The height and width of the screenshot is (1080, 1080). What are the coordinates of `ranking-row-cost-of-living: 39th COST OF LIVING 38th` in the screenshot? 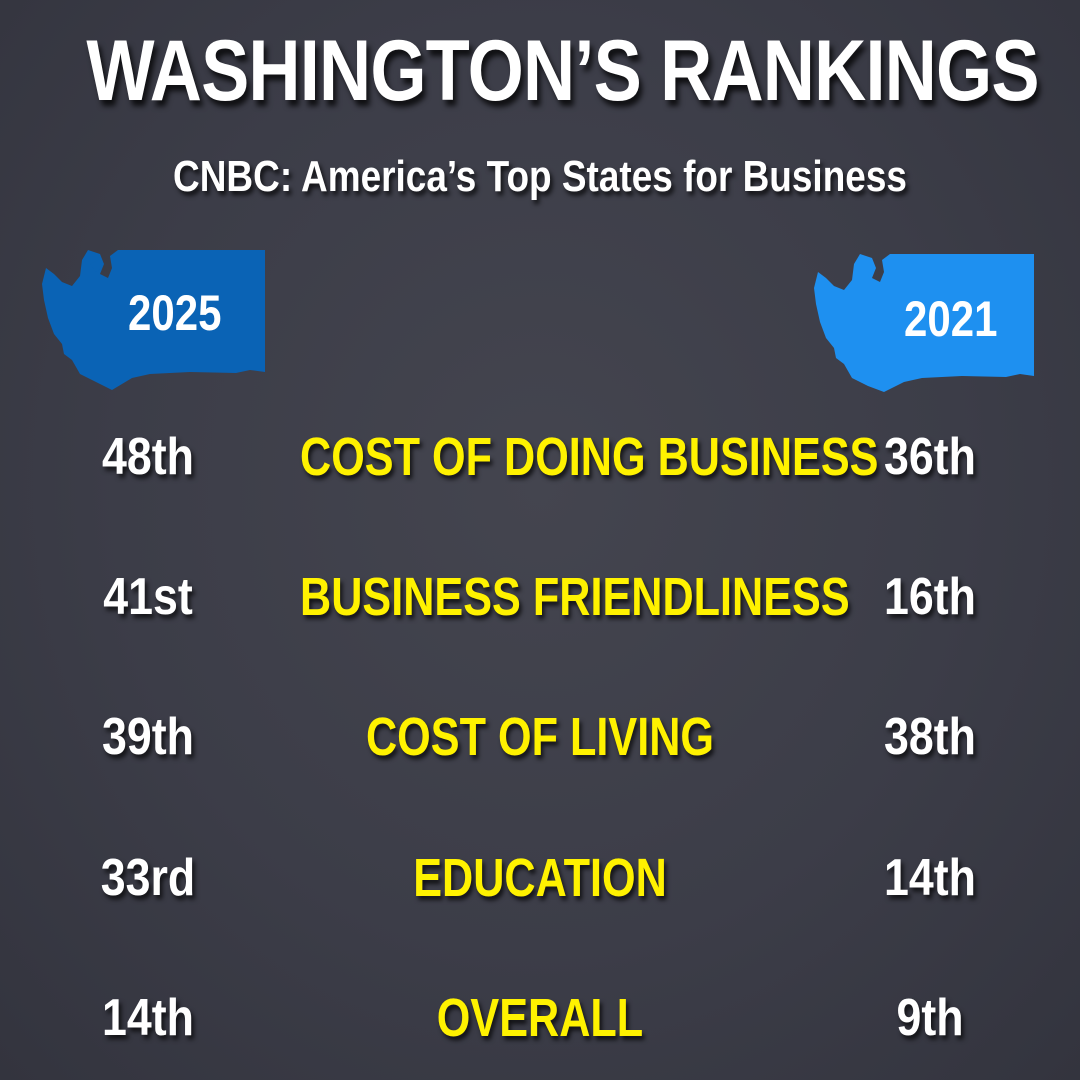 It's located at (540, 737).